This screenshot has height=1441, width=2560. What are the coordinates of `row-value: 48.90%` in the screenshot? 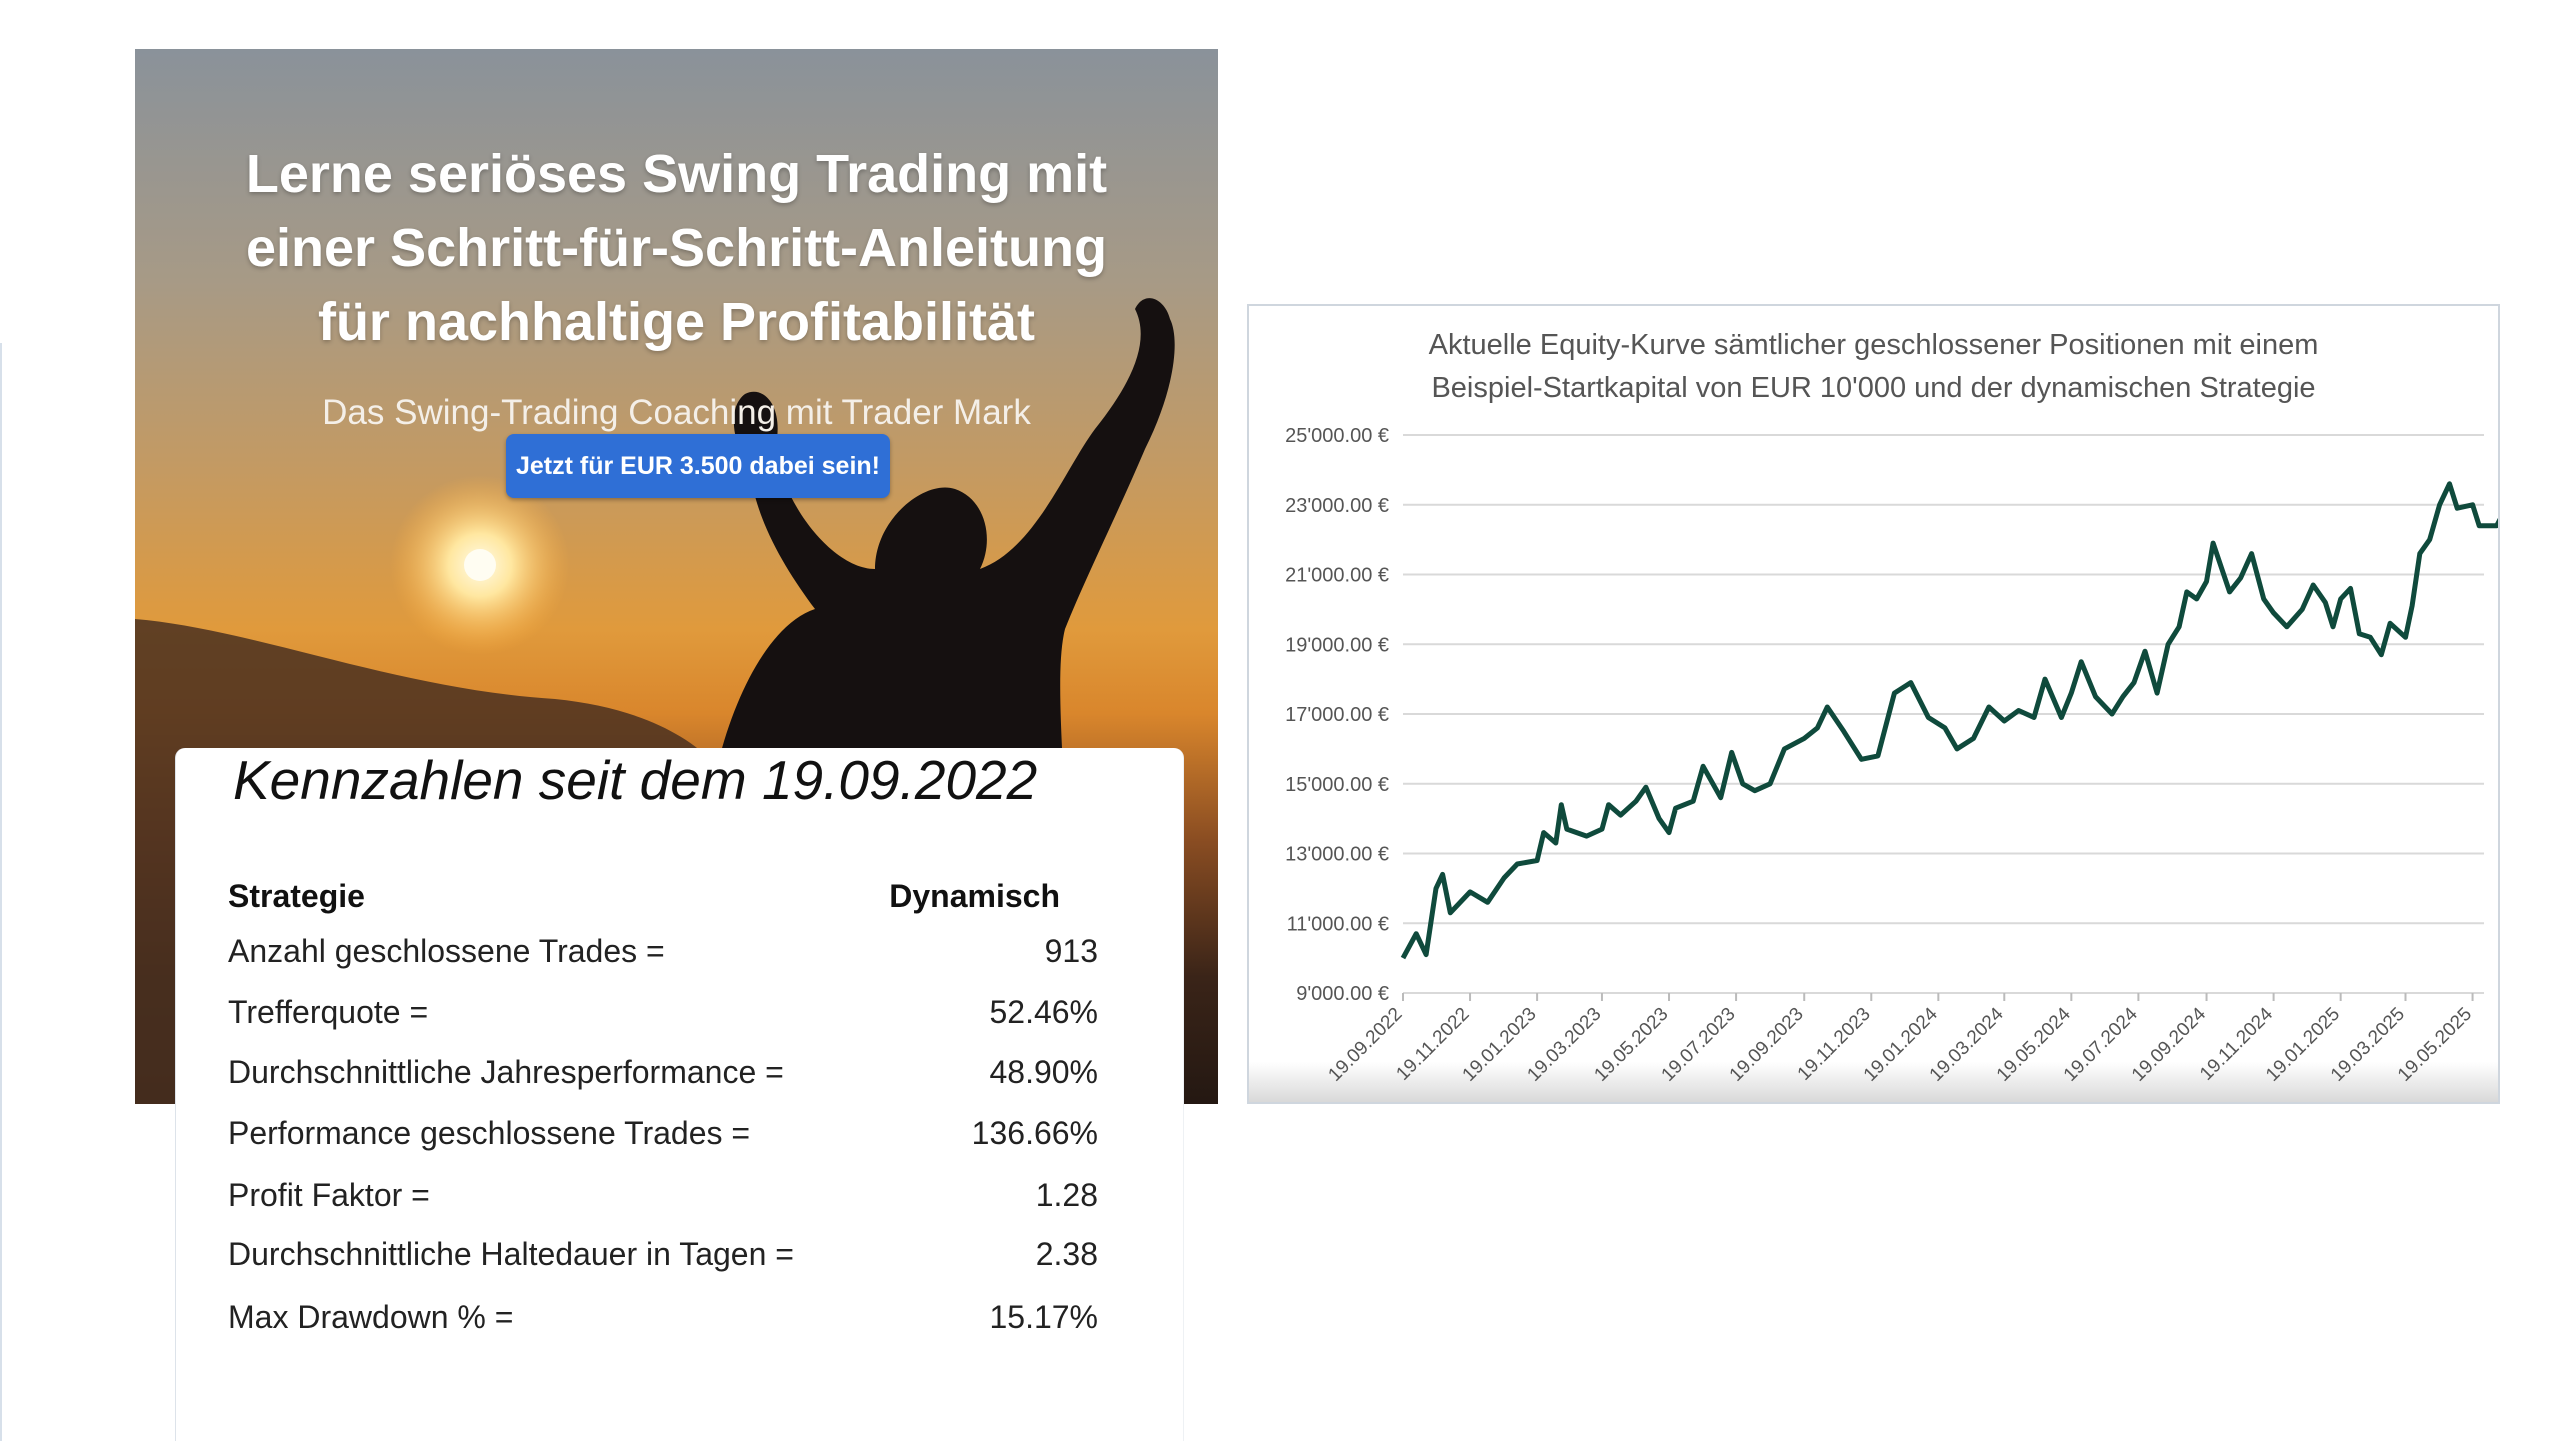 It's located at (1043, 1072).